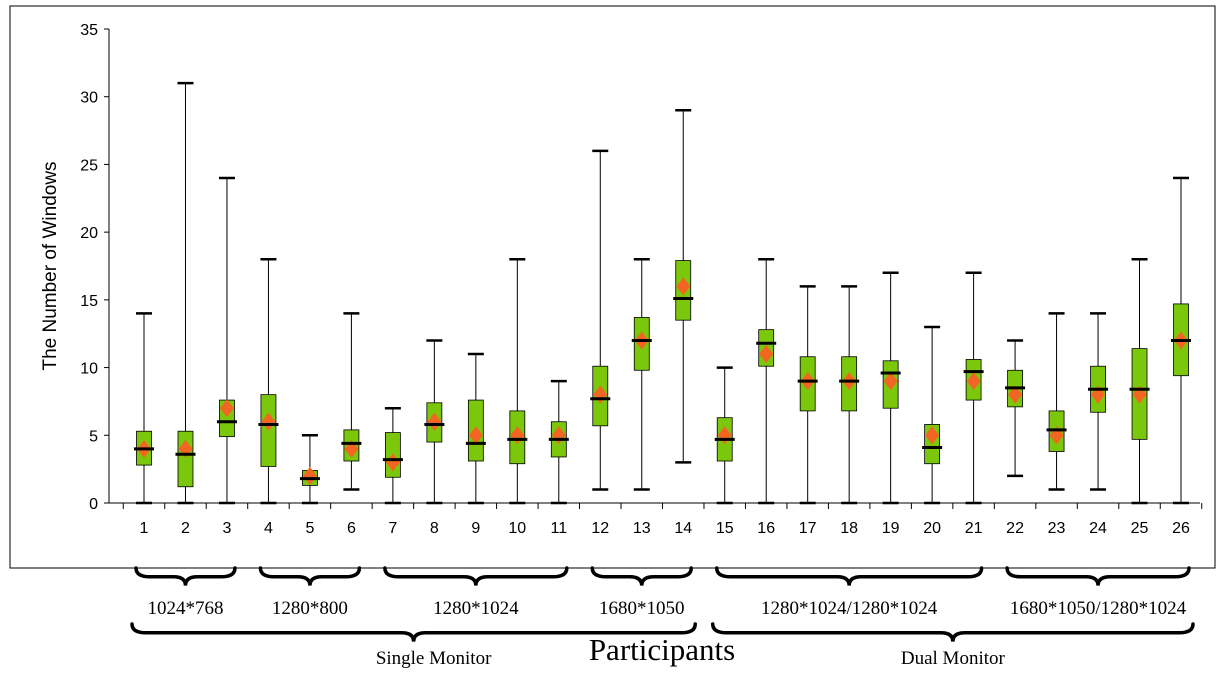 The height and width of the screenshot is (675, 1221). What do you see at coordinates (725, 528) in the screenshot?
I see `x-tick-label: 15` at bounding box center [725, 528].